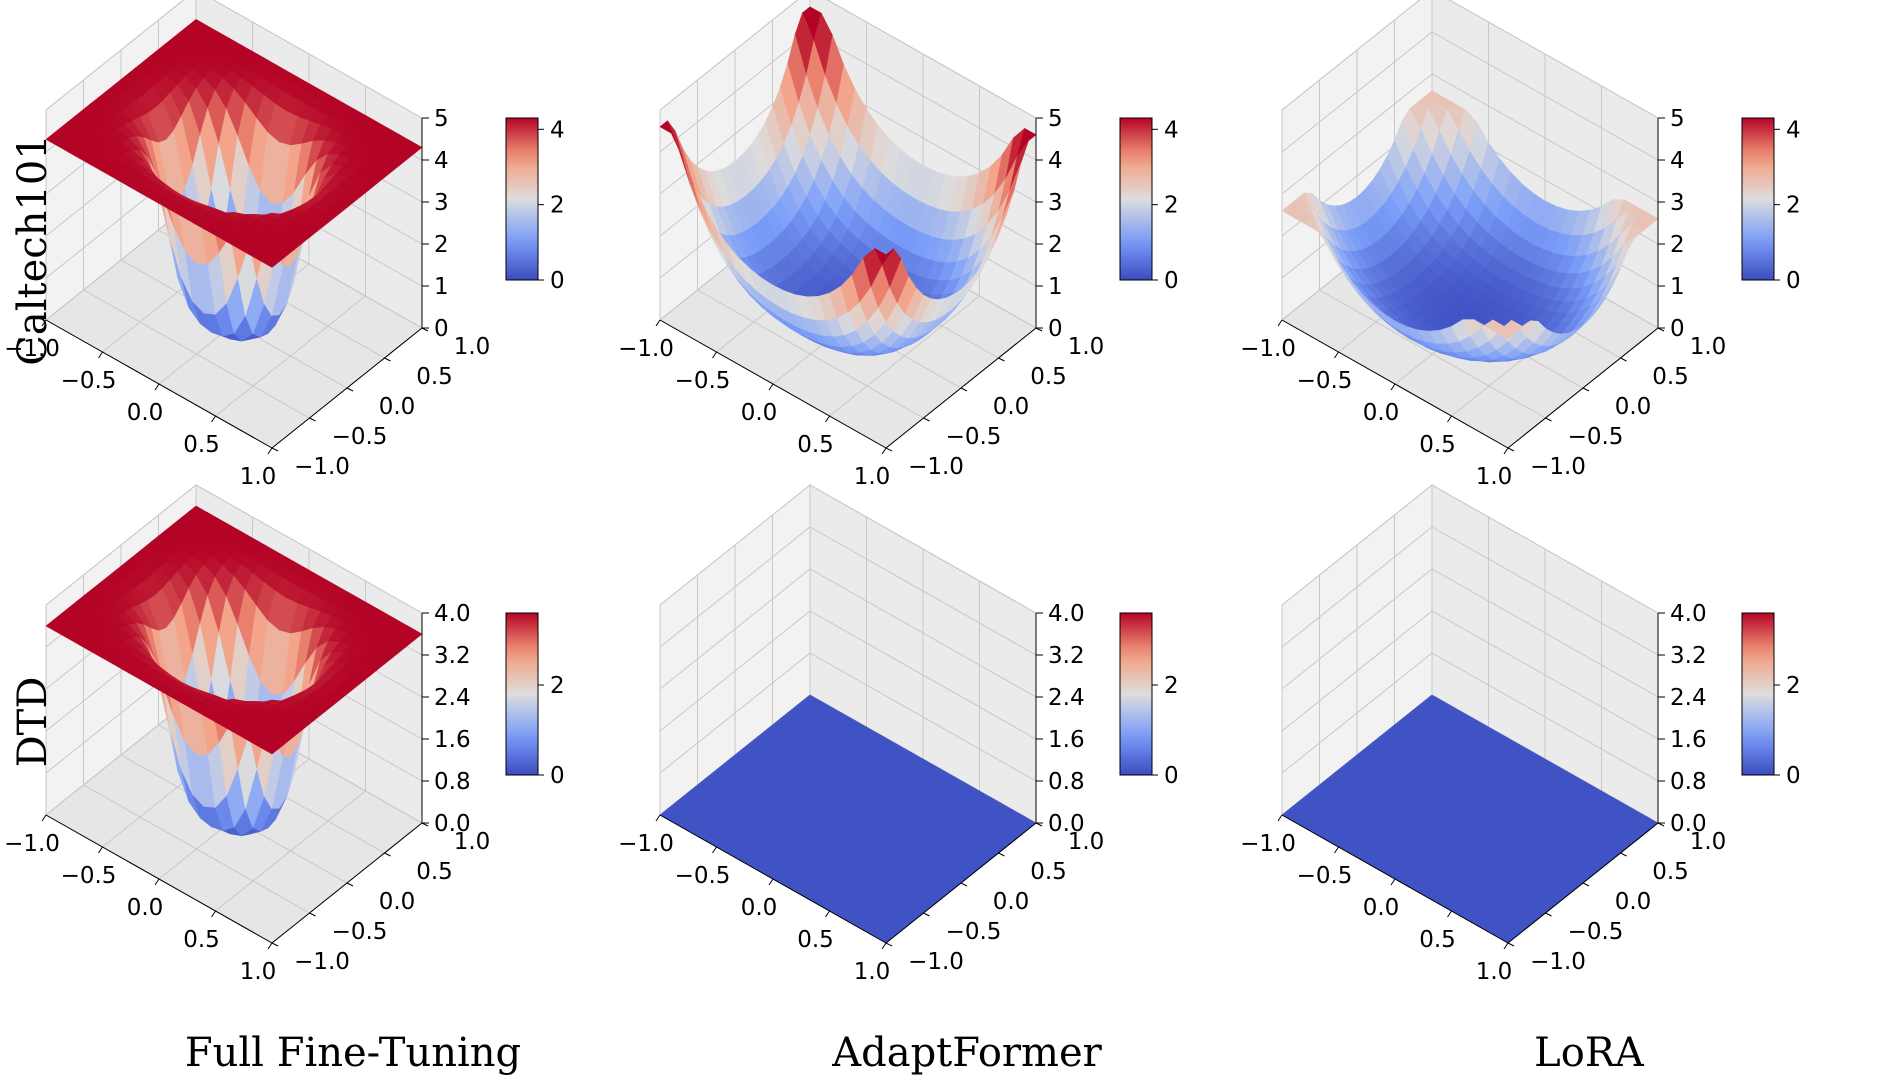 This screenshot has width=1877, height=1084. What do you see at coordinates (1688, 740) in the screenshot?
I see `z-tick-label: 1.6` at bounding box center [1688, 740].